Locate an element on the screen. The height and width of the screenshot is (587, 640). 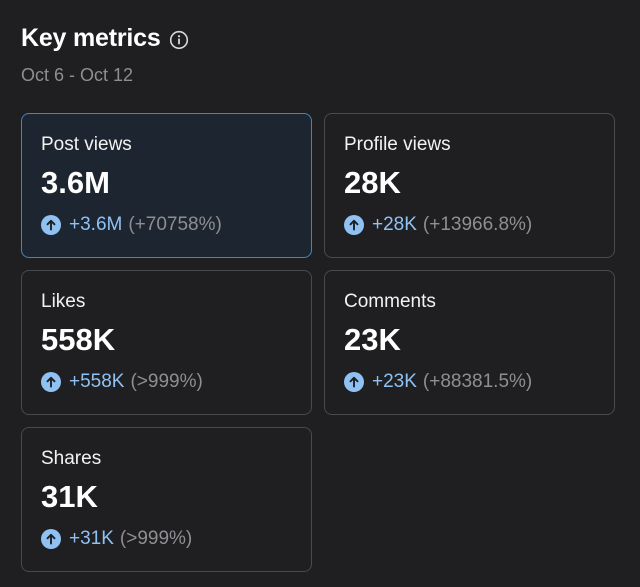
metric-label: Profile views is located at coordinates (397, 144).